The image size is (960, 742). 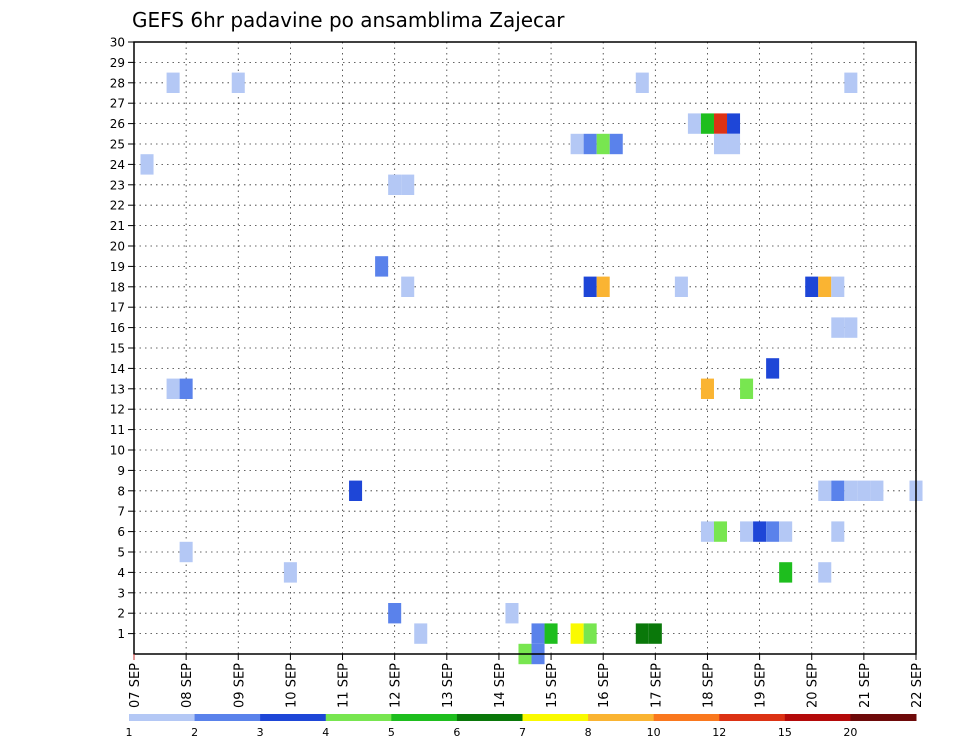 I want to click on x-tick-label: 12 SEP, so click(x=396, y=685).